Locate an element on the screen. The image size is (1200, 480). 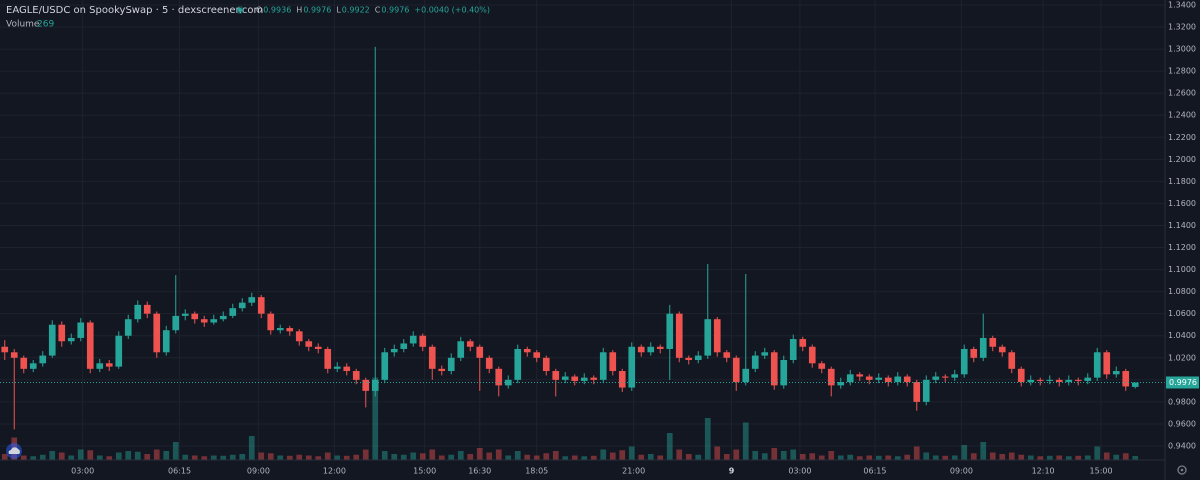
x-tick-label: 12:10 is located at coordinates (1043, 471).